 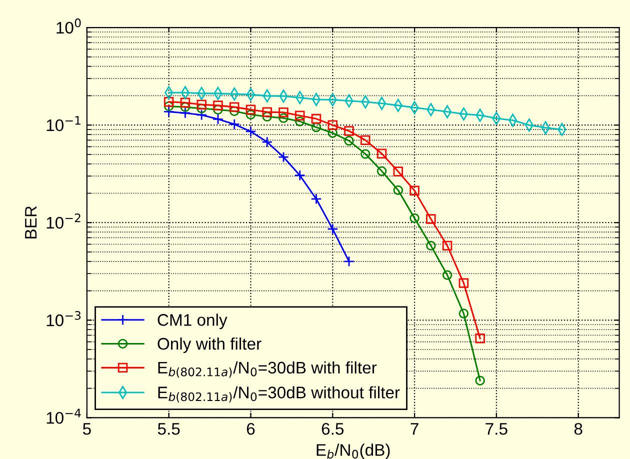 I want to click on y-tick-label: 10$^{−2}$, so click(x=63, y=221).